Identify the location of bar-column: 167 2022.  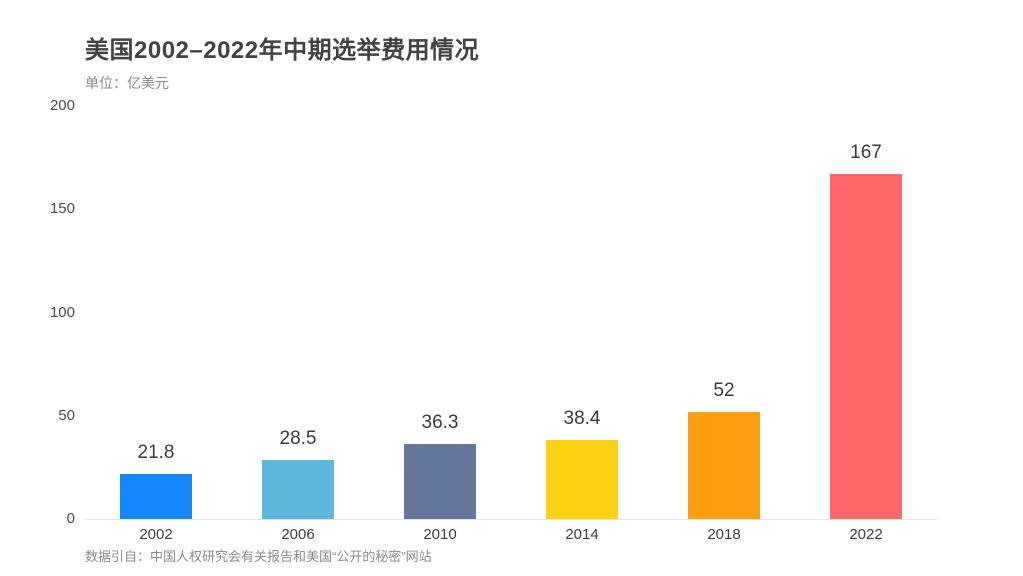
(866, 324).